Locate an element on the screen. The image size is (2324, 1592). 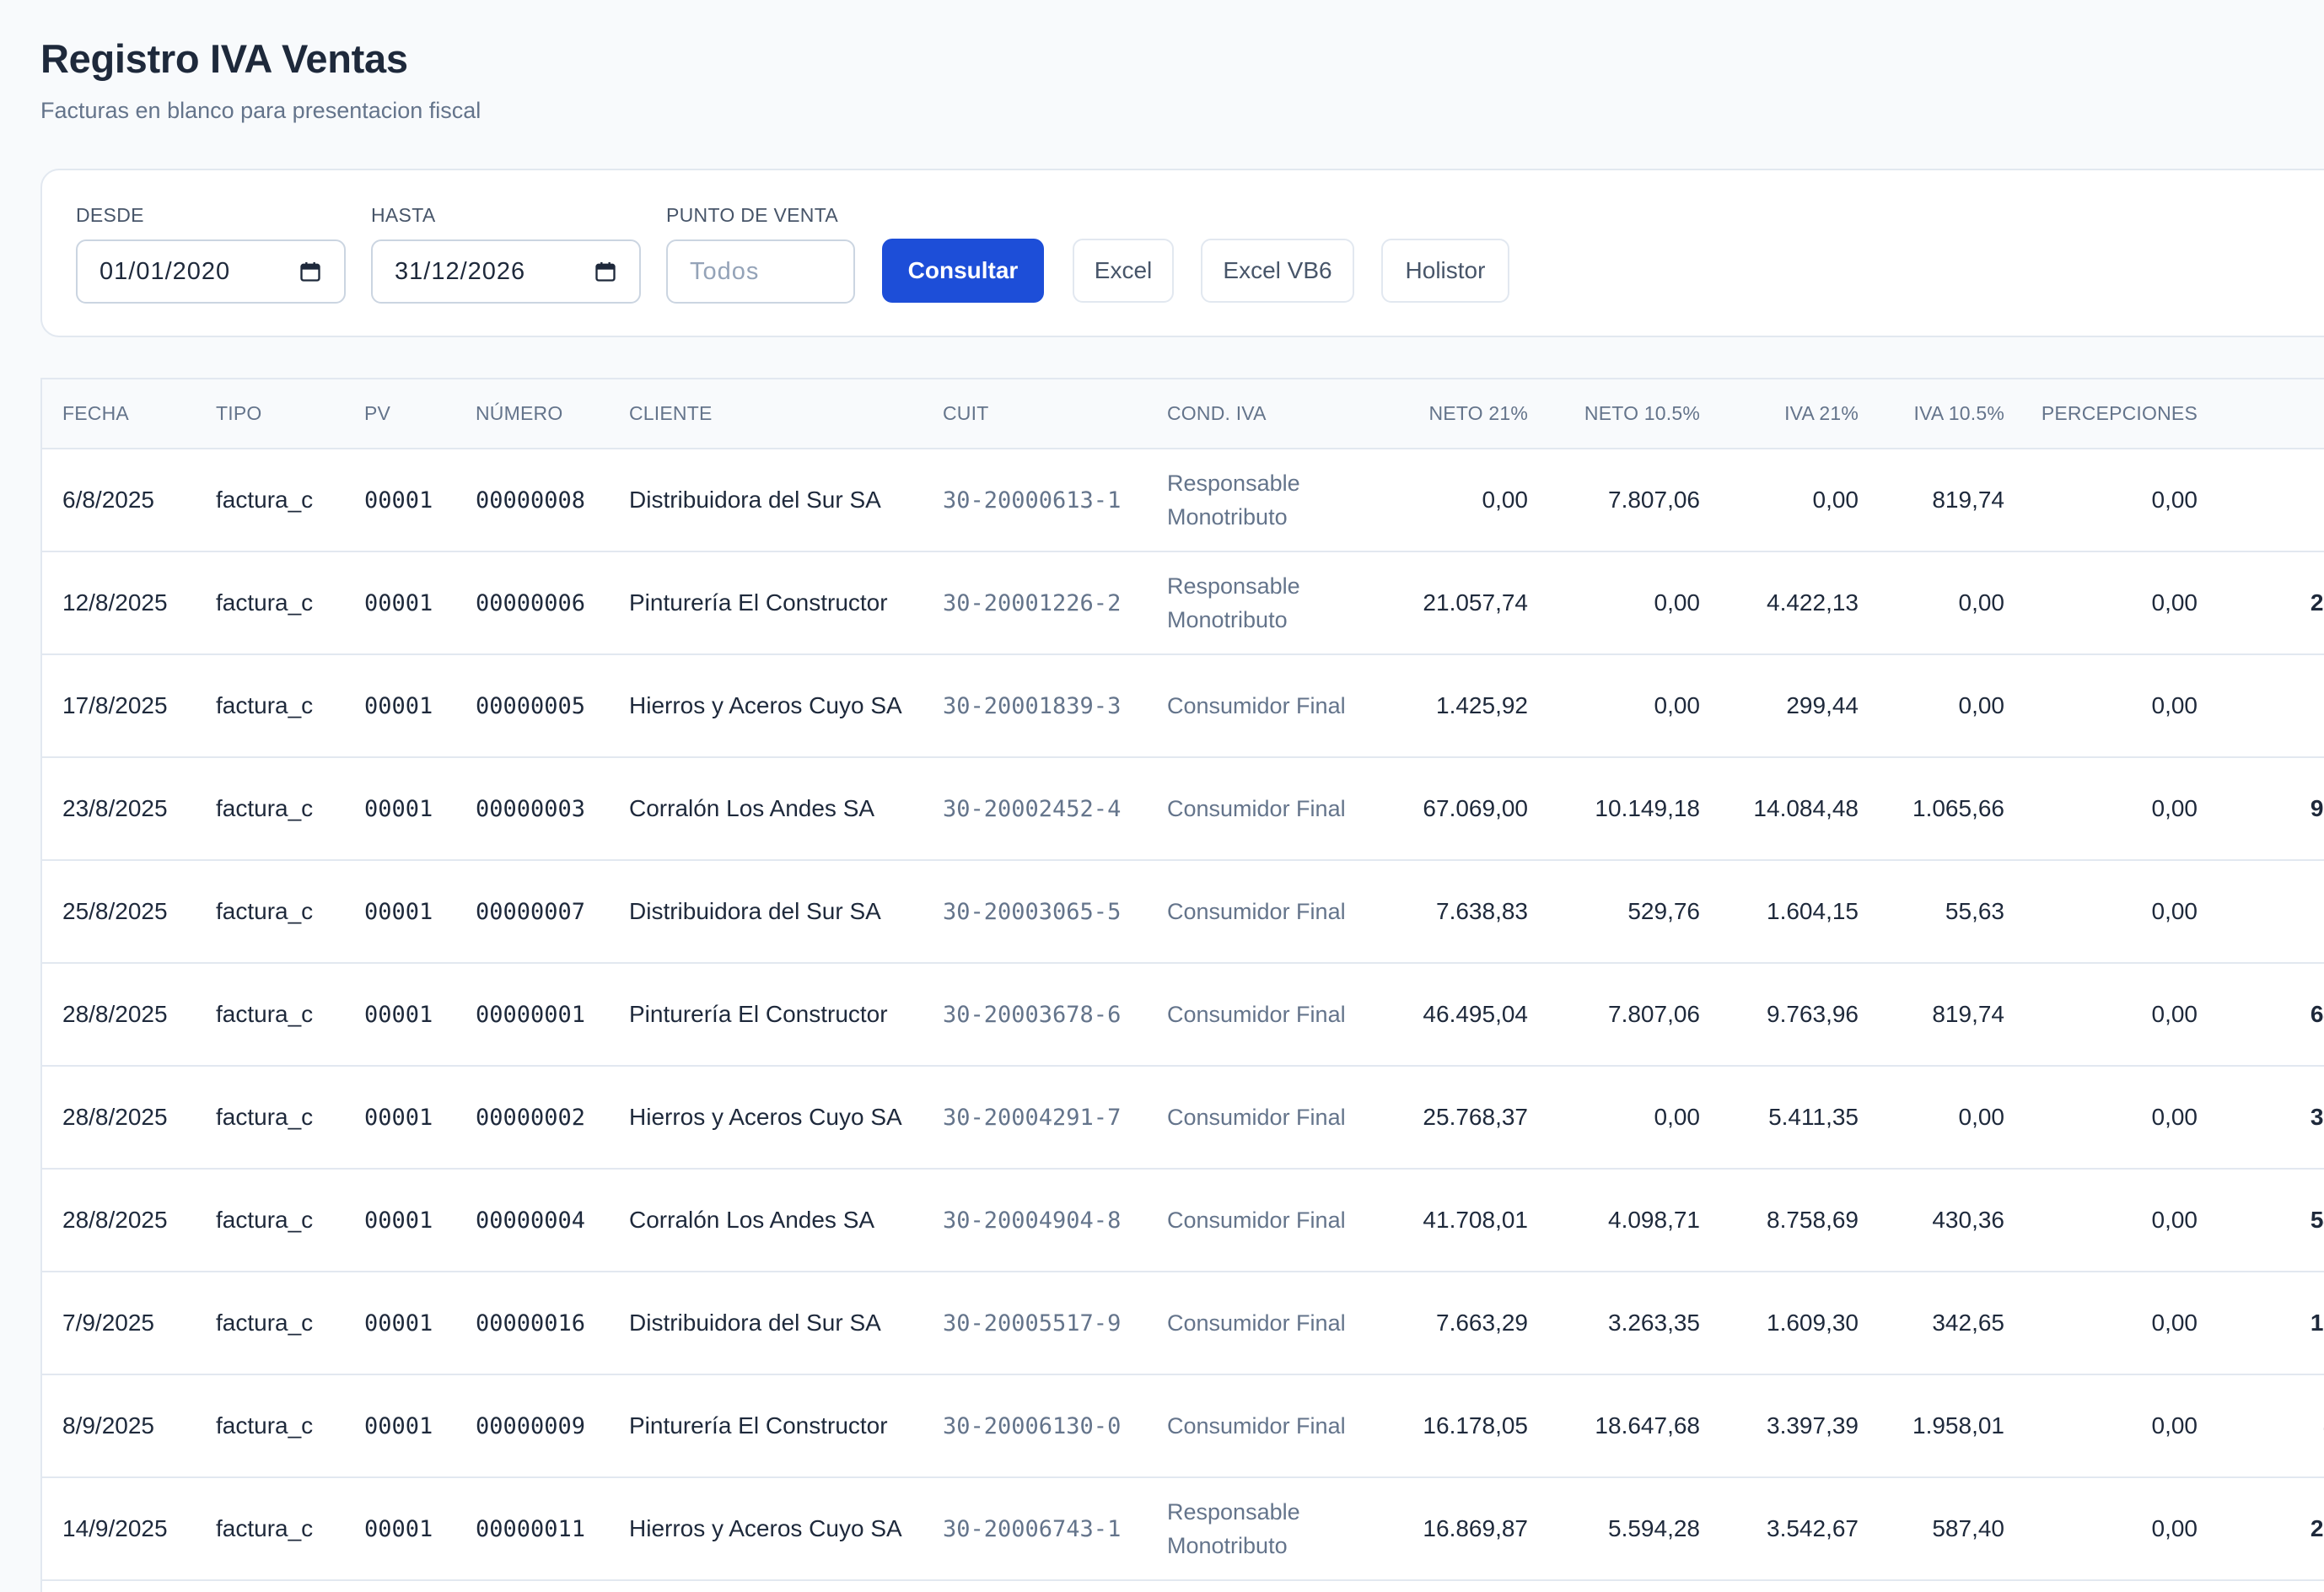
col-percepciones: PERCEPCIONES is located at coordinates (2119, 413).